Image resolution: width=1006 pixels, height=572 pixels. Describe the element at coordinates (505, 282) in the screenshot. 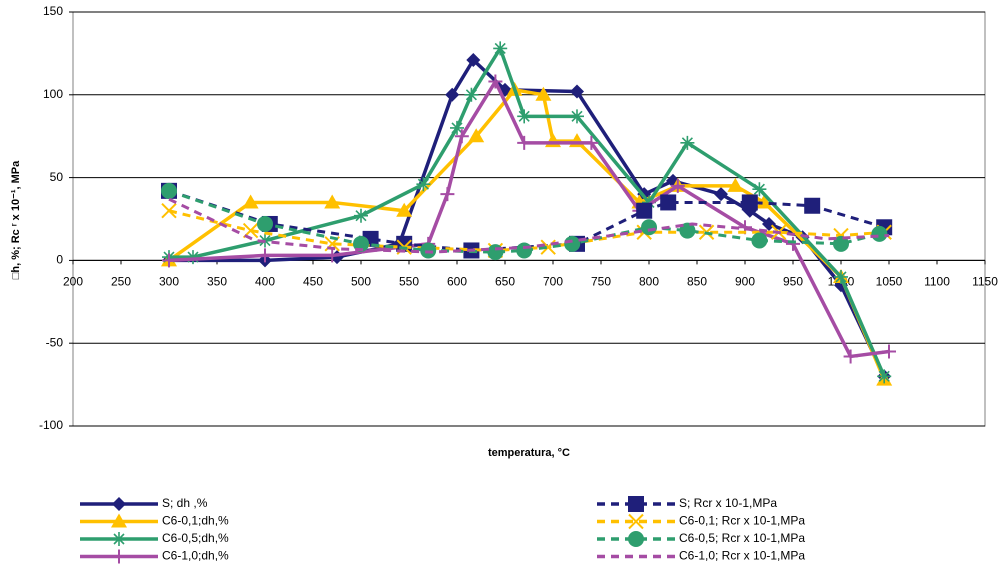

I see `x-tick-label: 650` at that location.